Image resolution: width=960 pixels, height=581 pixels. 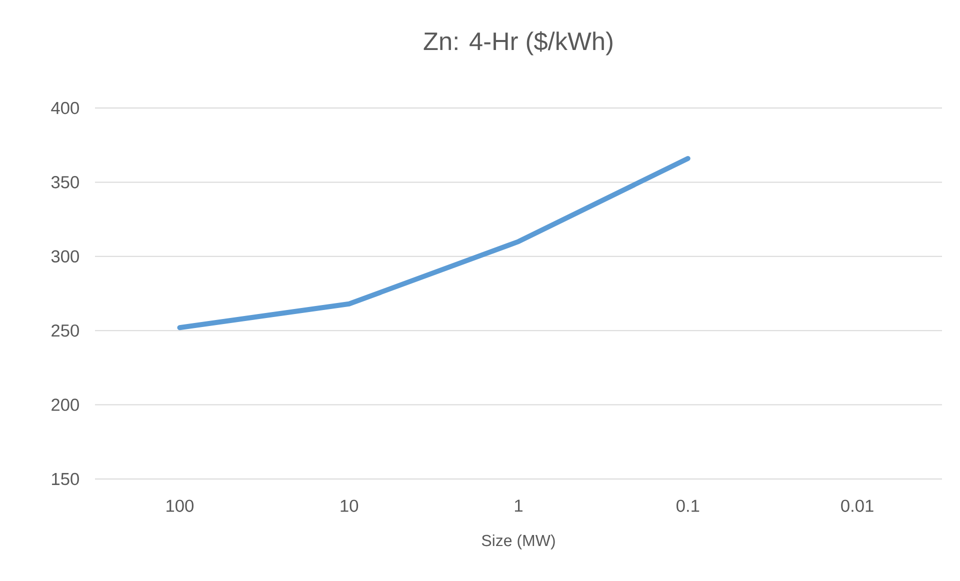 What do you see at coordinates (518, 506) in the screenshot?
I see `x-tick-label: 1` at bounding box center [518, 506].